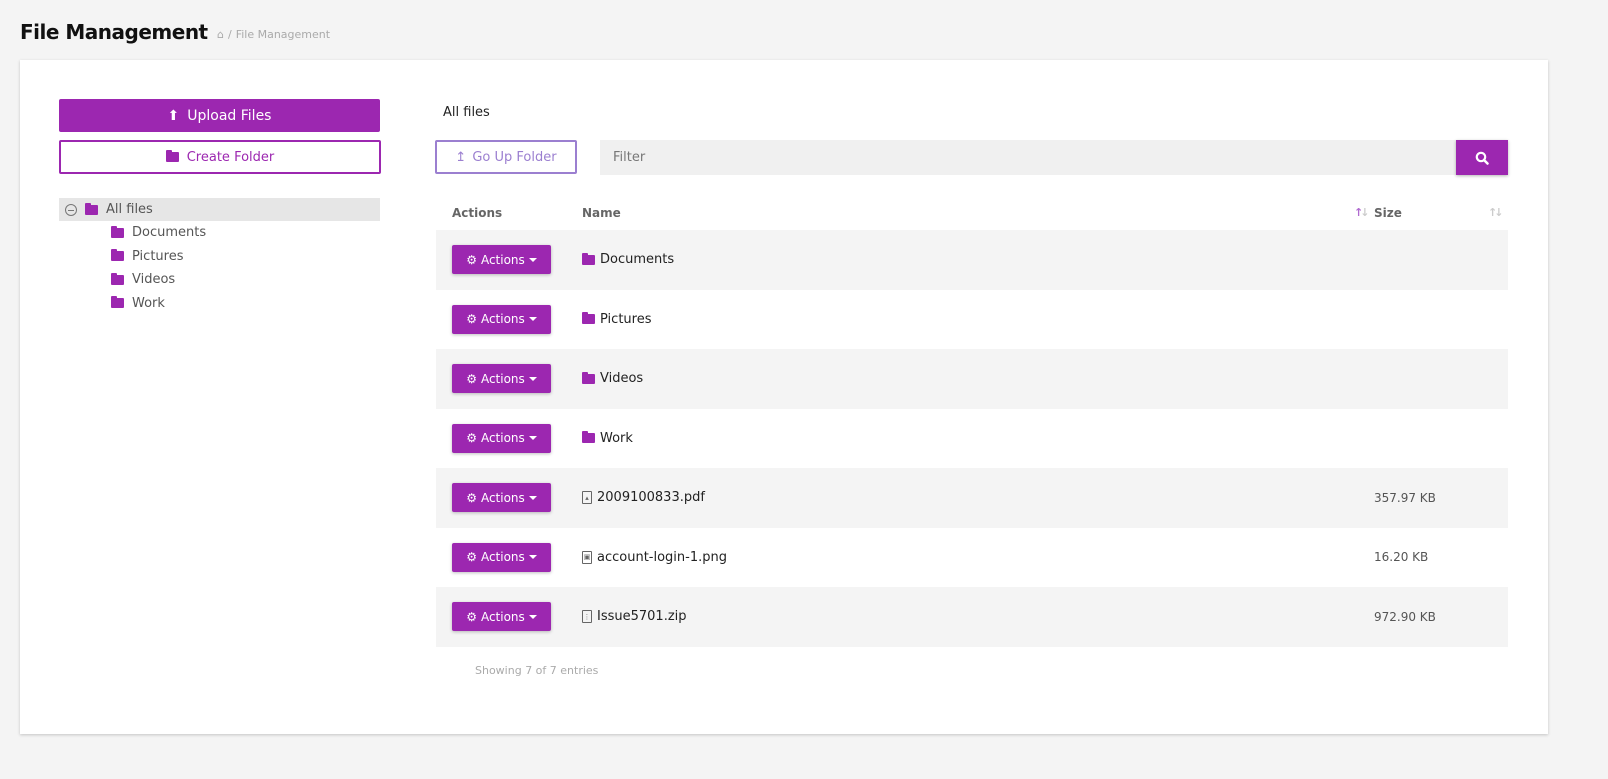  Describe the element at coordinates (972, 212) in the screenshot. I see `table-header: Actions Name ↑↓ Size ↑↓` at that location.